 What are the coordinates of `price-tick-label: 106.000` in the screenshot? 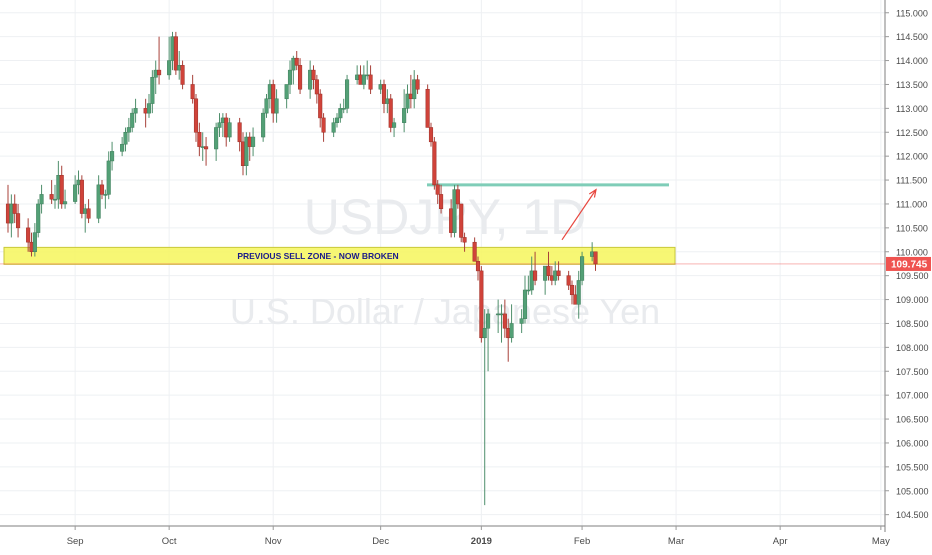 It's located at (912, 443).